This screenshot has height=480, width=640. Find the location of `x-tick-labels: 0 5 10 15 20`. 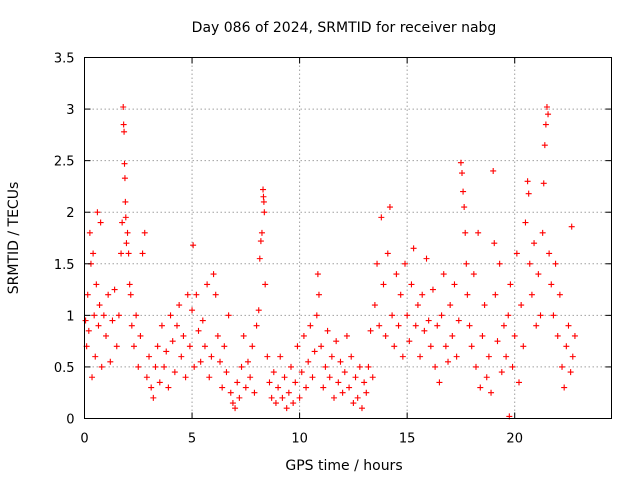

x-tick-labels: 0 5 10 15 20 is located at coordinates (301, 439).